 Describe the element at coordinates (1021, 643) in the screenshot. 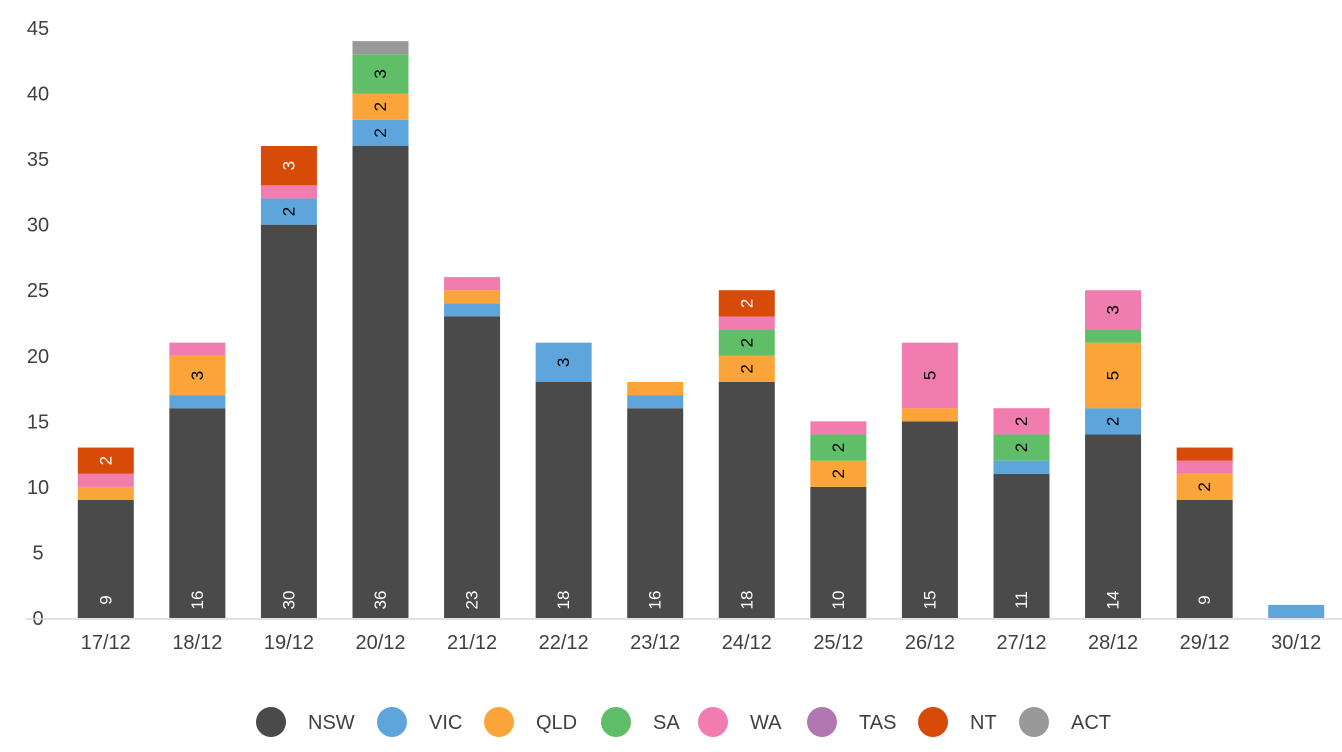

I see `x-tick-label: 27/12` at that location.